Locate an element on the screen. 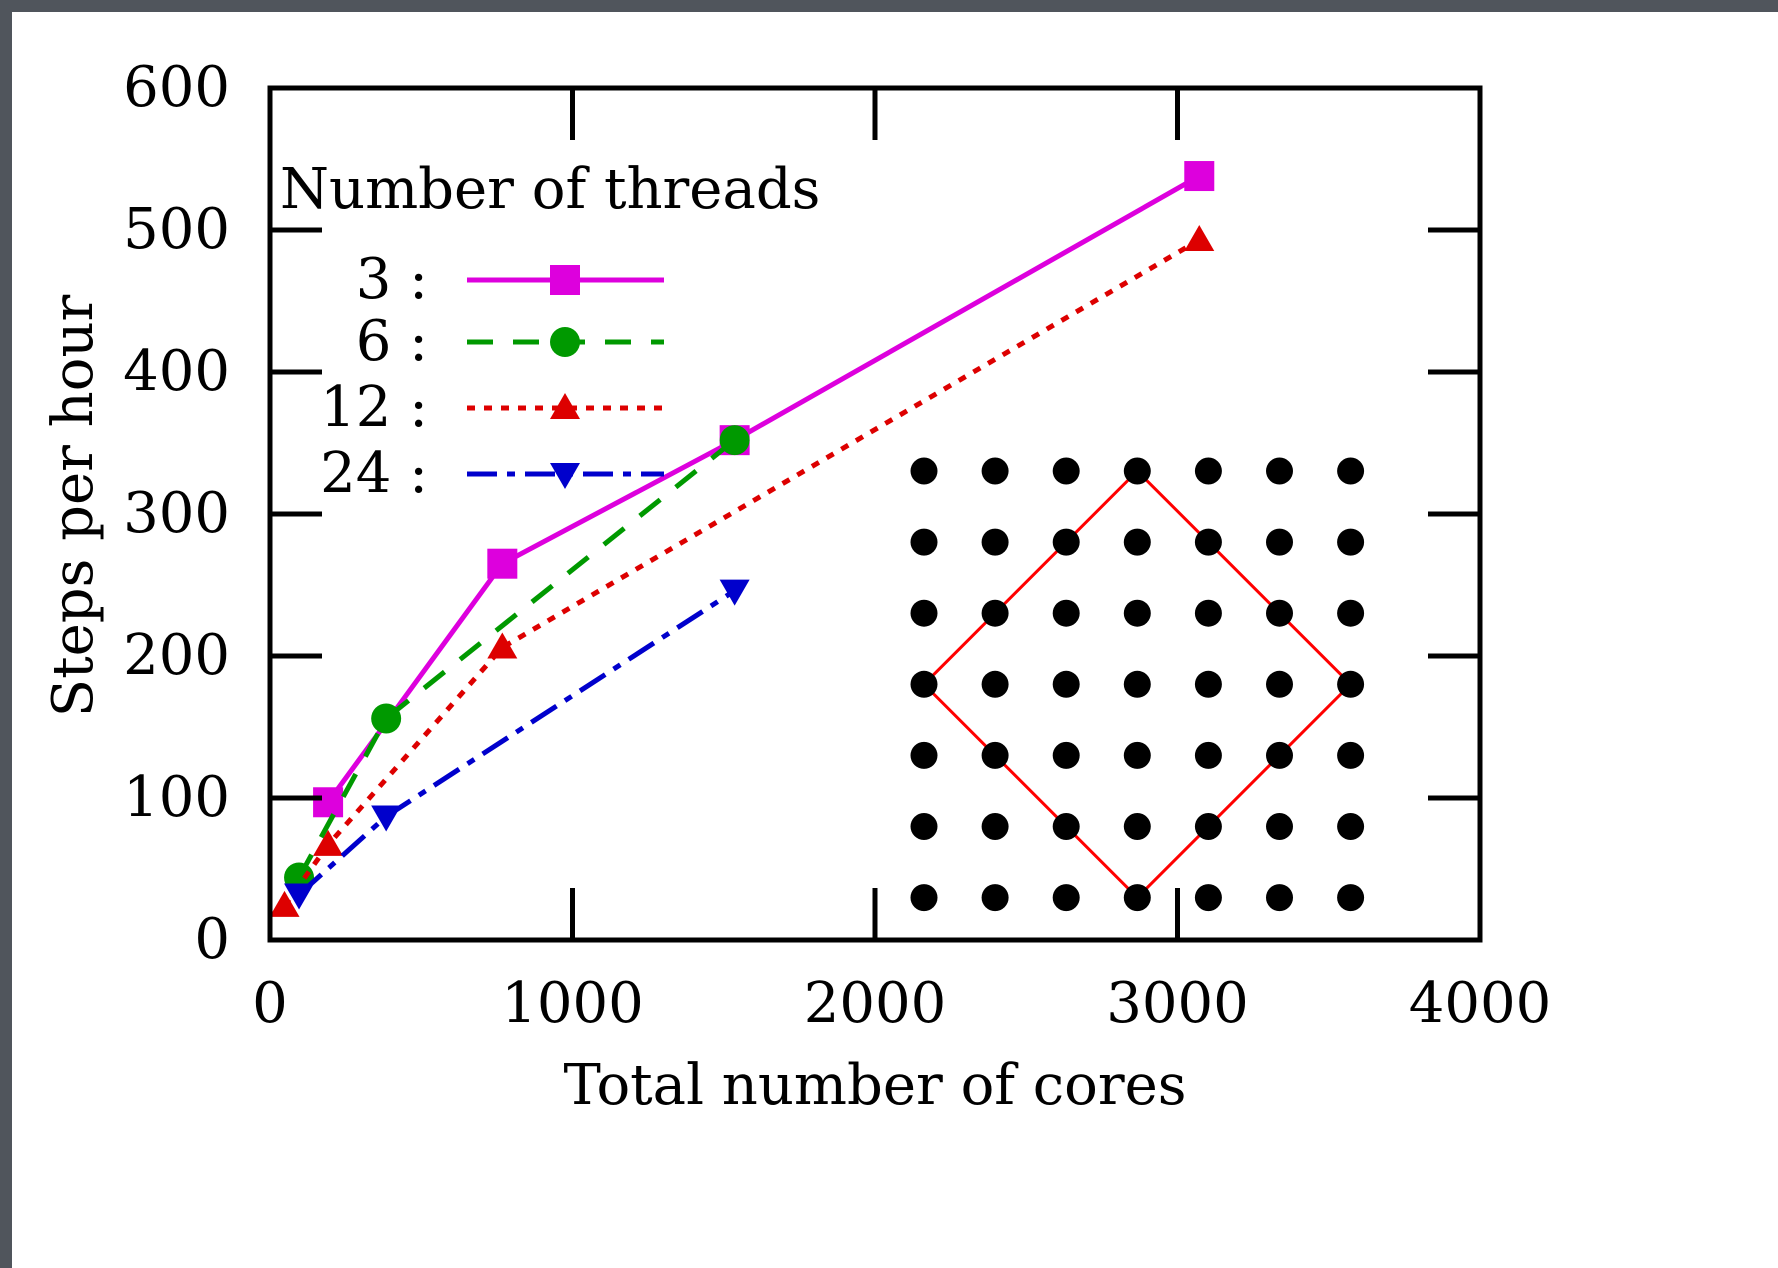 This screenshot has height=1268, width=1778. legend-title: Number of threads is located at coordinates (550, 189).